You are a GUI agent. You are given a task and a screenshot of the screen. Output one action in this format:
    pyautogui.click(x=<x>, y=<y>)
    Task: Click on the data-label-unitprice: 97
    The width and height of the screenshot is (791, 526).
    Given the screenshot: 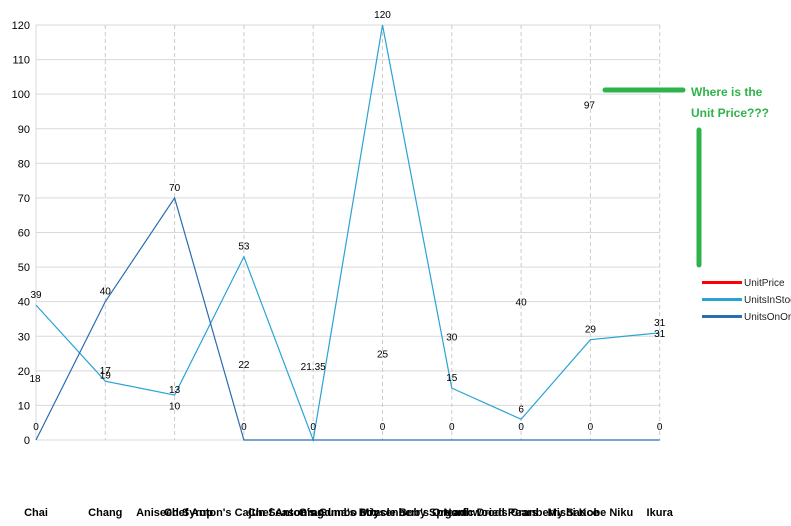 What is the action you would take?
    pyautogui.click(x=590, y=106)
    